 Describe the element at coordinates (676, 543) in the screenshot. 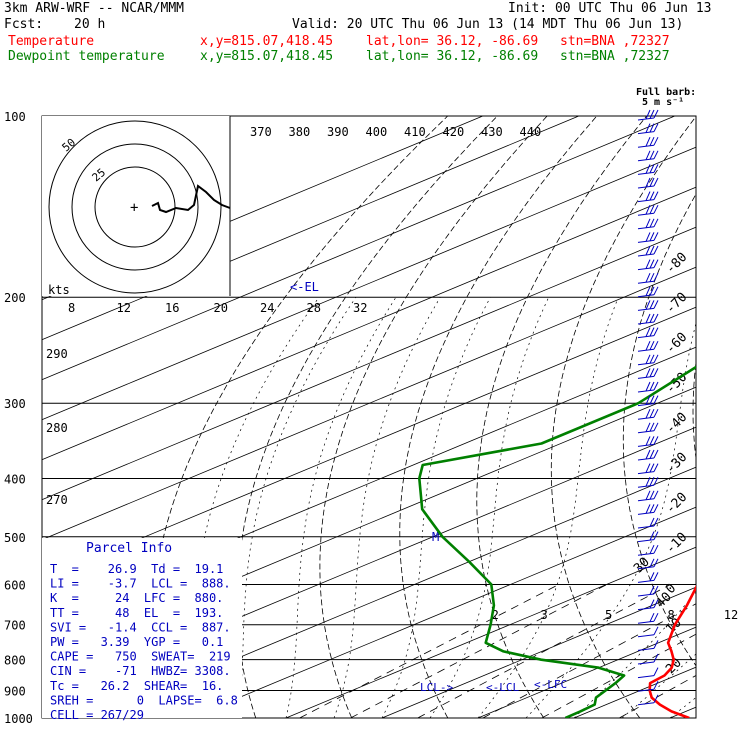

I see `isotherm-label: -10` at that location.